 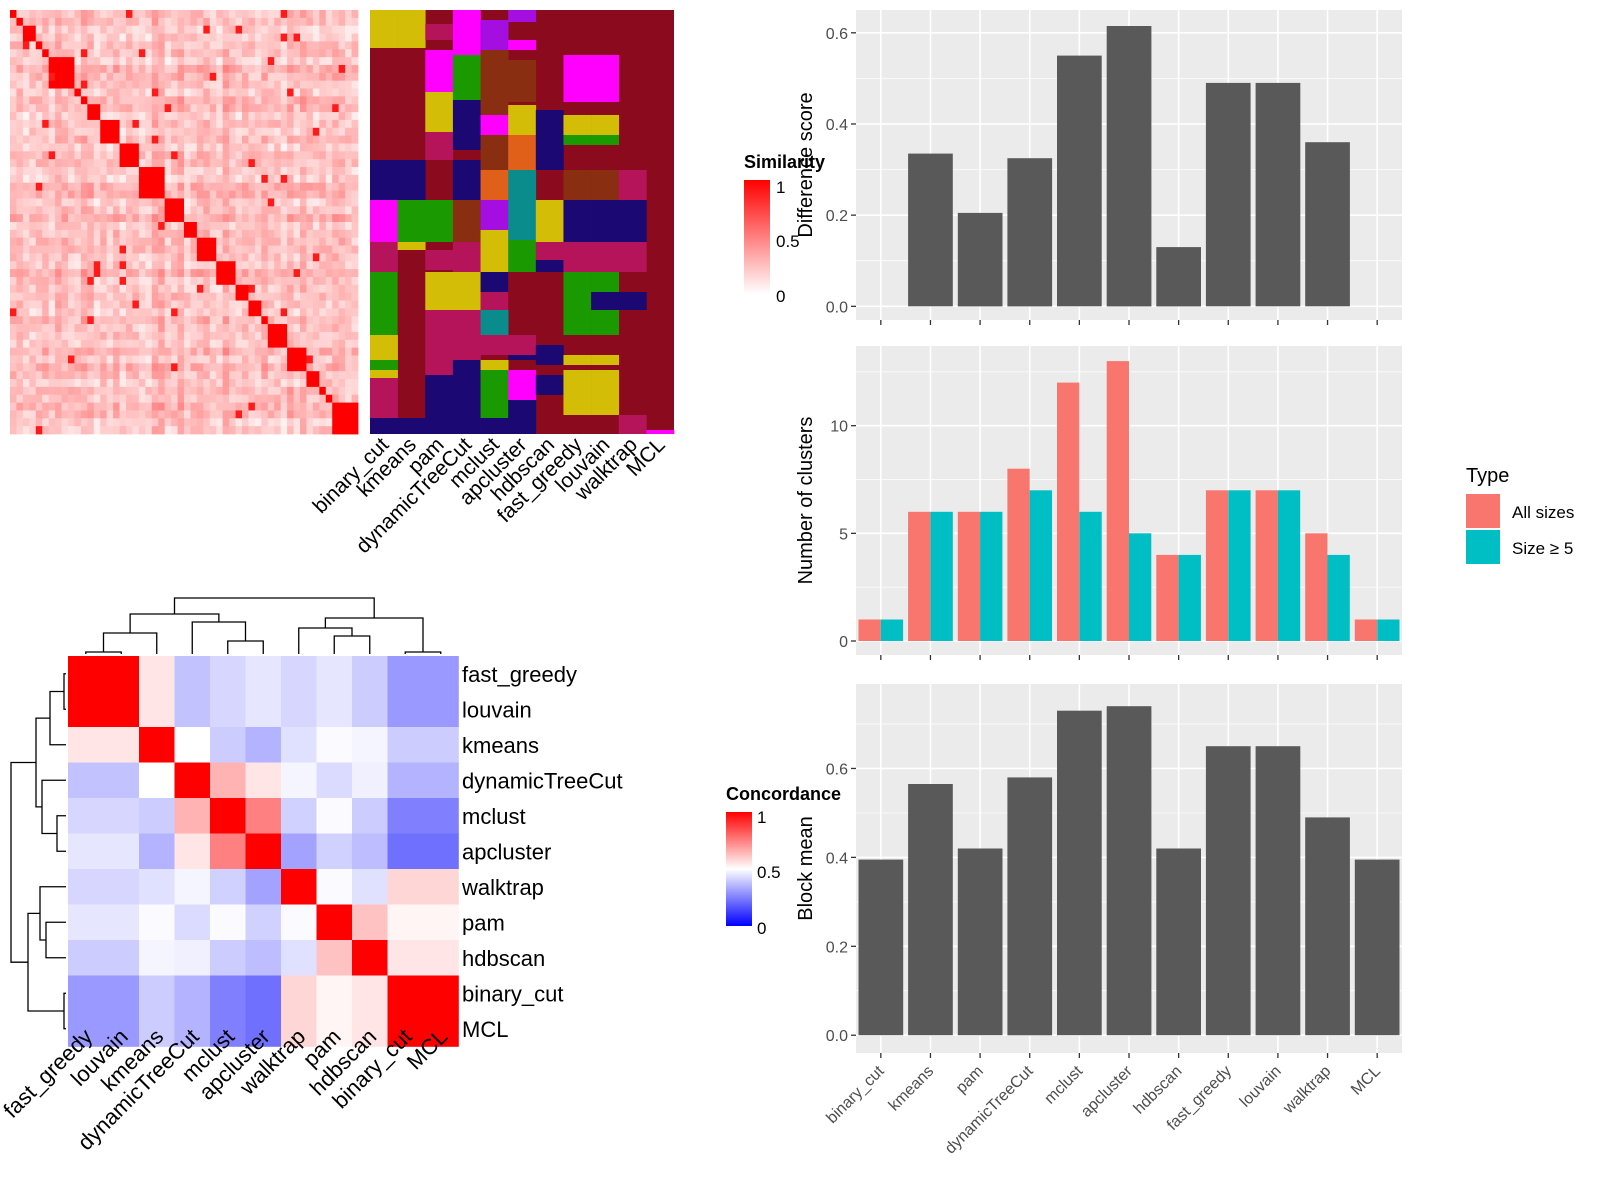 I want to click on similarity-heatmap, so click(x=184, y=222).